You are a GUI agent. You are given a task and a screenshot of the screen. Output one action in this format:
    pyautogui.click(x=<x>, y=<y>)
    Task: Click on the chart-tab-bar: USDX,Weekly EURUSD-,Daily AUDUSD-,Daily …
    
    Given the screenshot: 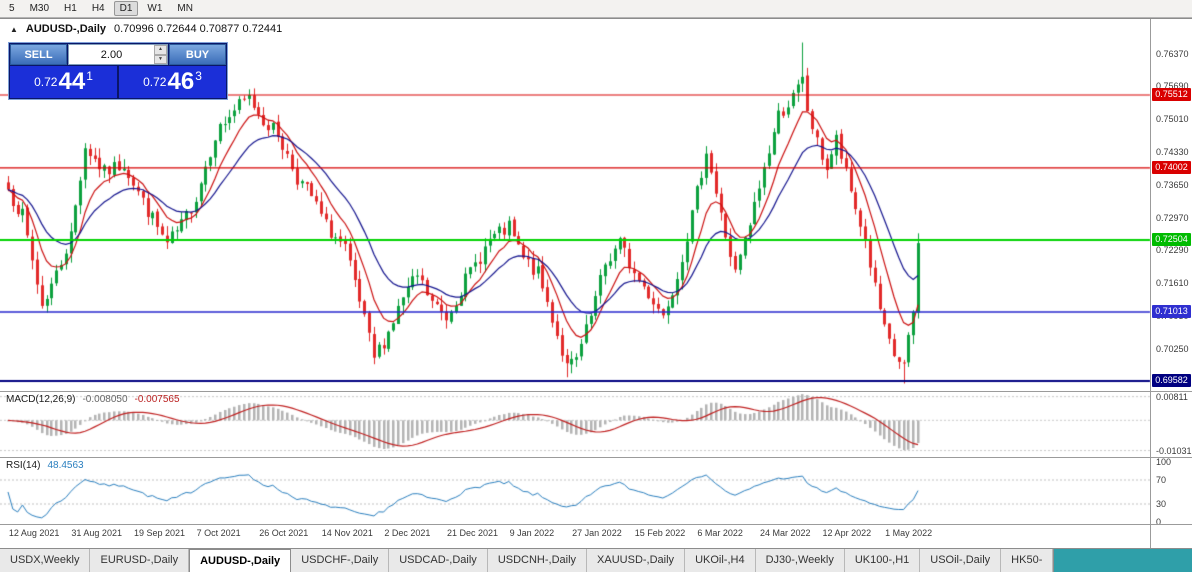 What is the action you would take?
    pyautogui.click(x=596, y=560)
    